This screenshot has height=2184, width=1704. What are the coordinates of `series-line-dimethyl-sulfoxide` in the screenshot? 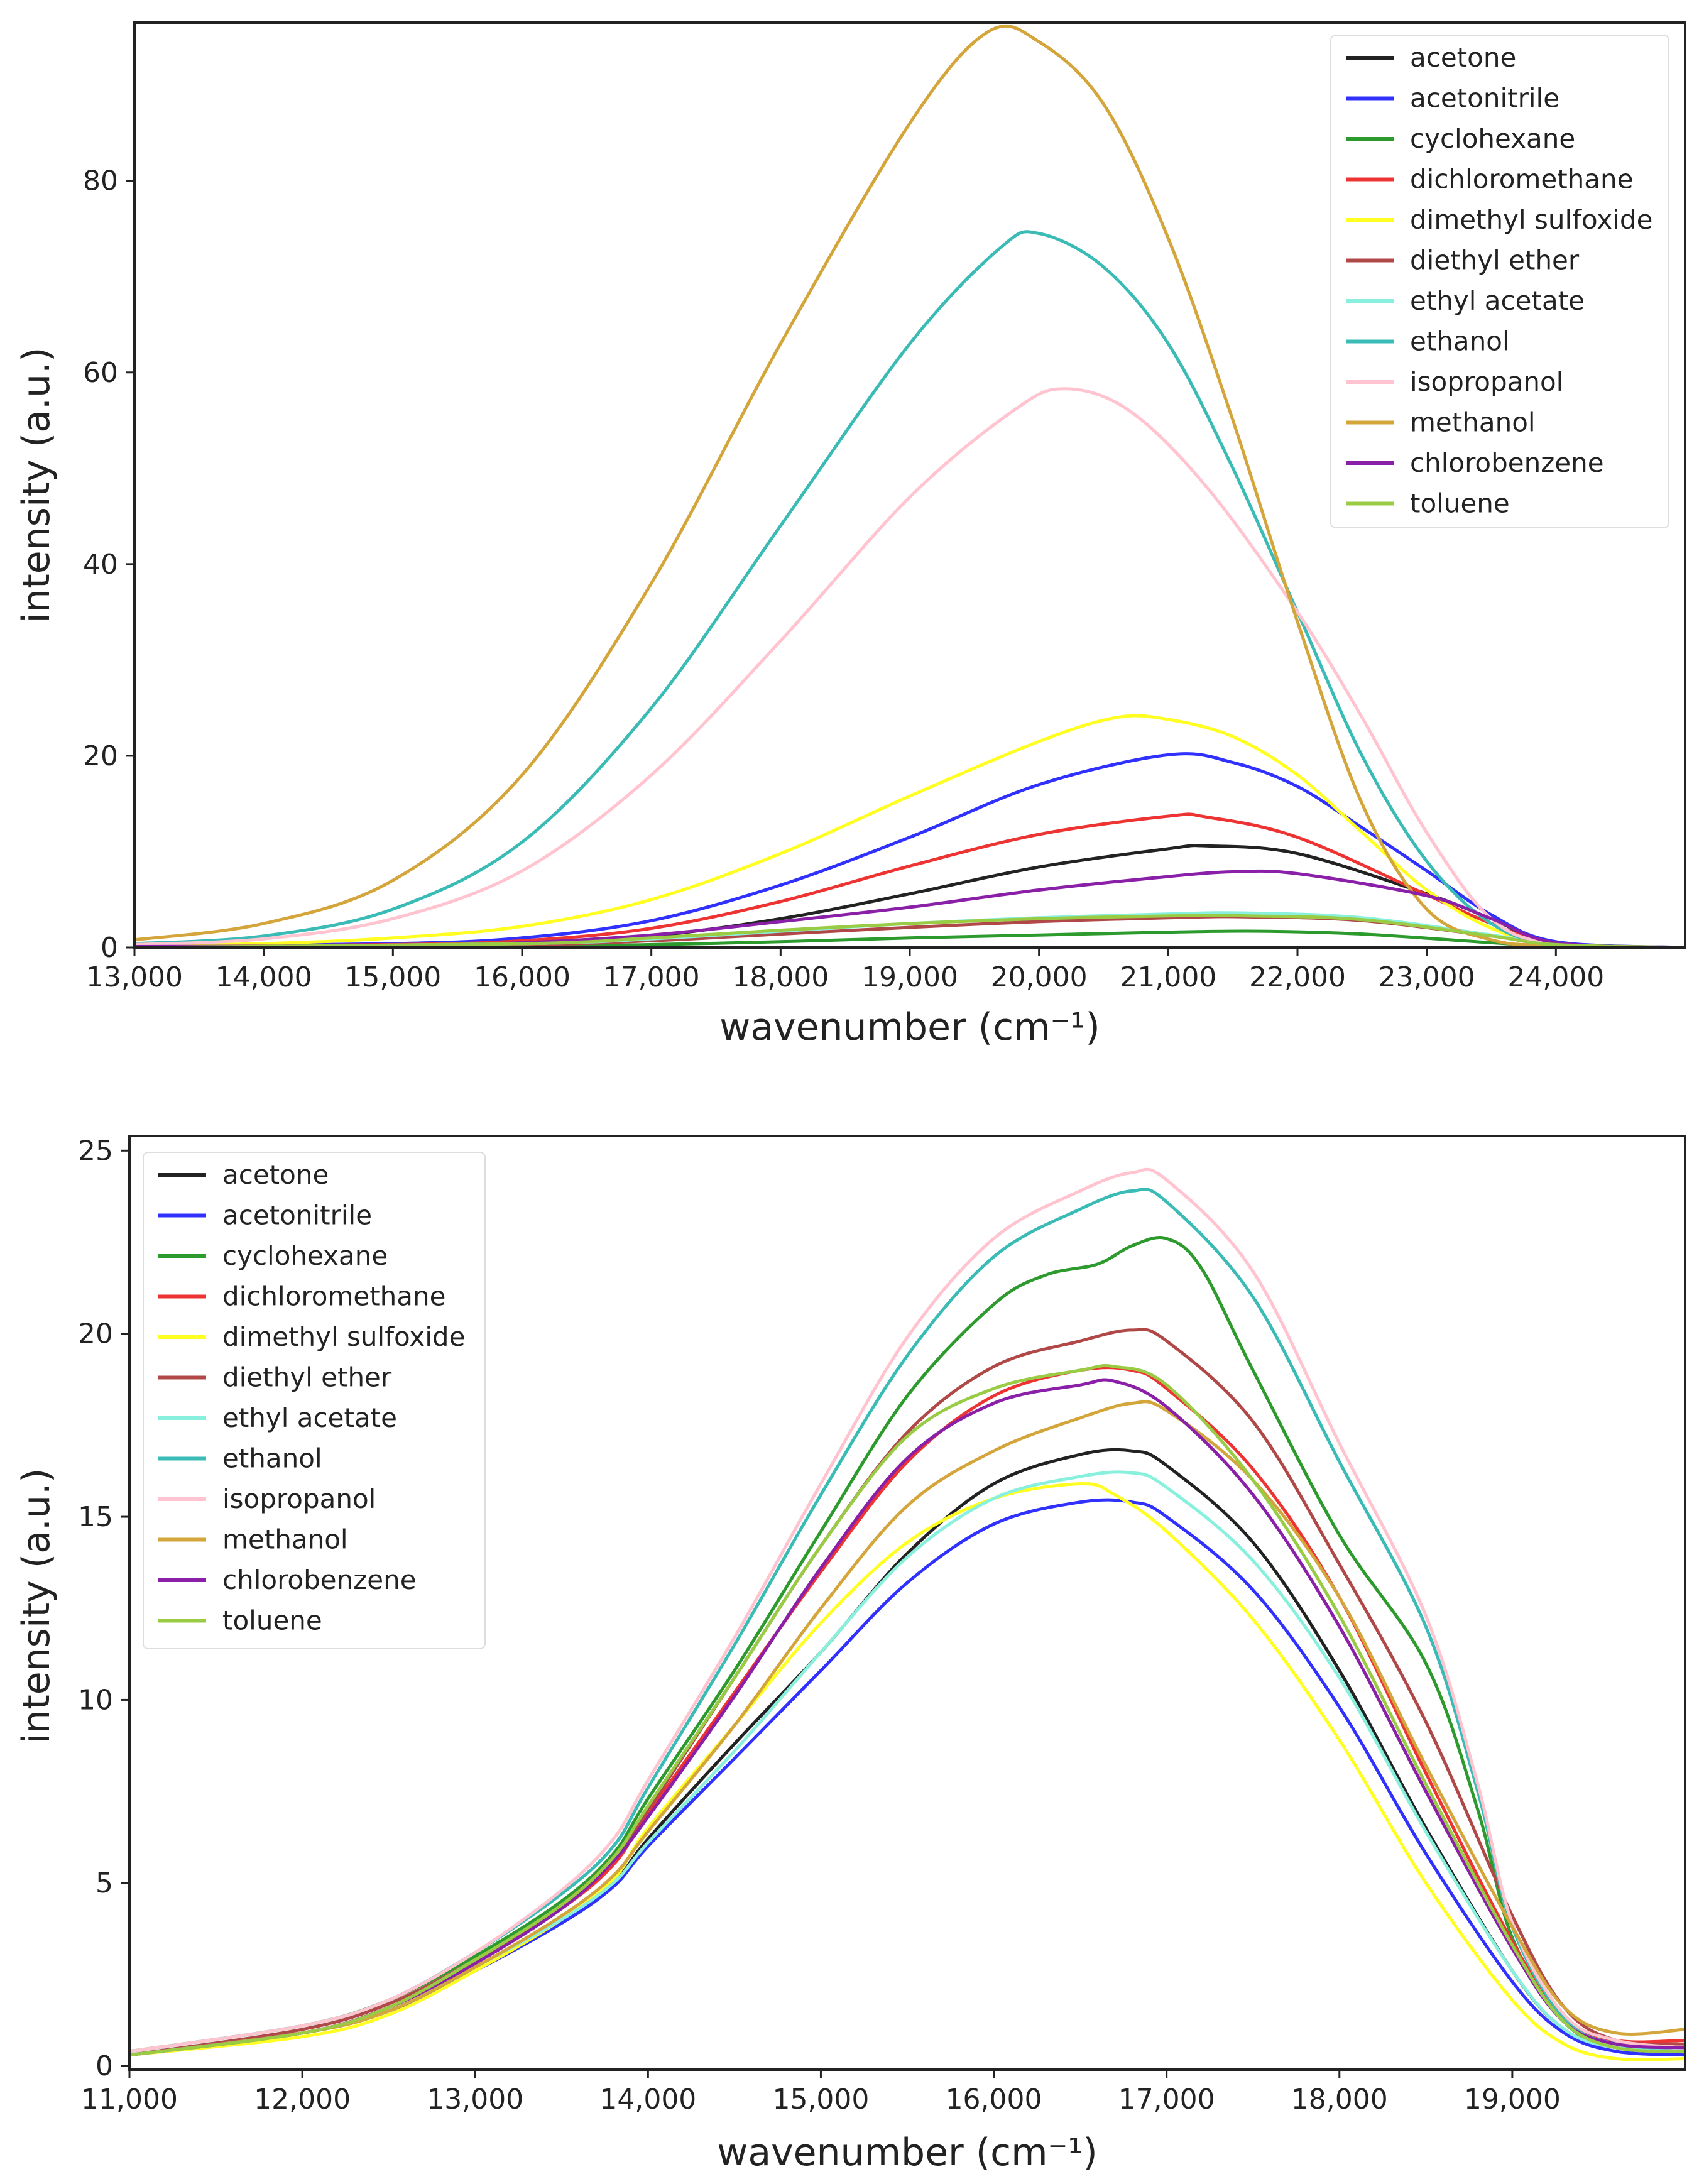 It's located at (909, 830).